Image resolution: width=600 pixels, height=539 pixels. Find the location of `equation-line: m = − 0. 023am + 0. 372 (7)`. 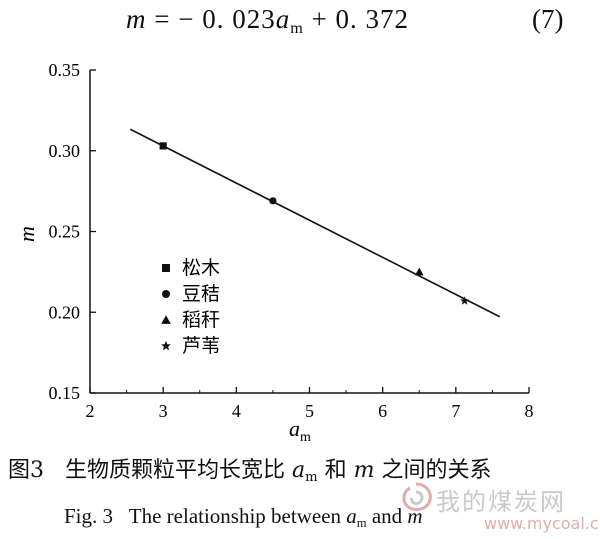

equation-line: m = − 0. 023am + 0. 372 (7) is located at coordinates (300, 23).